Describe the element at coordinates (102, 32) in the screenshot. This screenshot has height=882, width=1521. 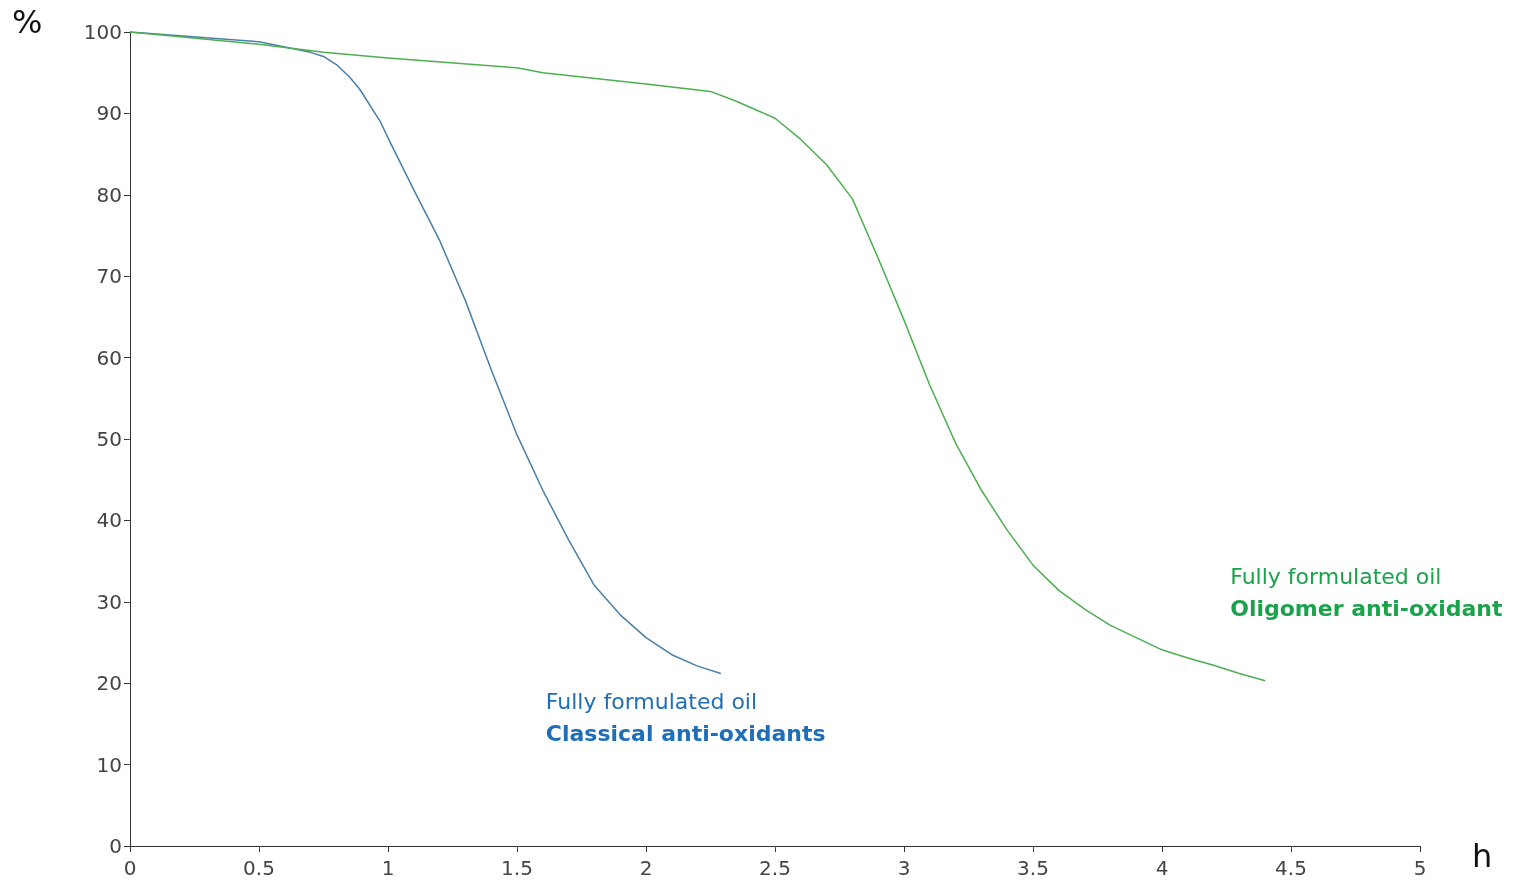
I see `y-tick-label: 100` at that location.